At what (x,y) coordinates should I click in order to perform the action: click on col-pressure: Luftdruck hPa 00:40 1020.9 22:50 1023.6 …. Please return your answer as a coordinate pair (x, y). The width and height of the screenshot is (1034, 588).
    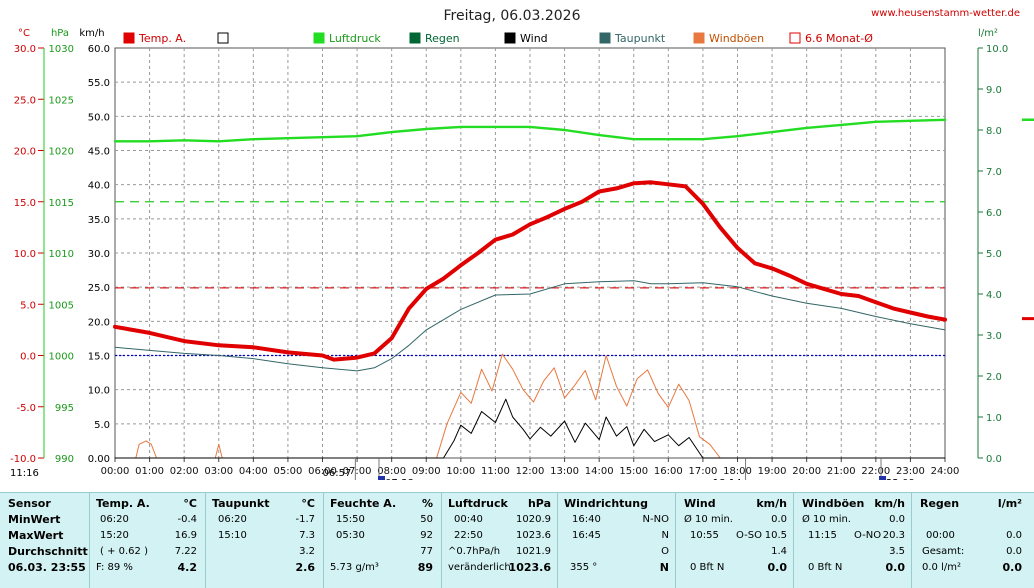
    Looking at the image, I should click on (500, 540).